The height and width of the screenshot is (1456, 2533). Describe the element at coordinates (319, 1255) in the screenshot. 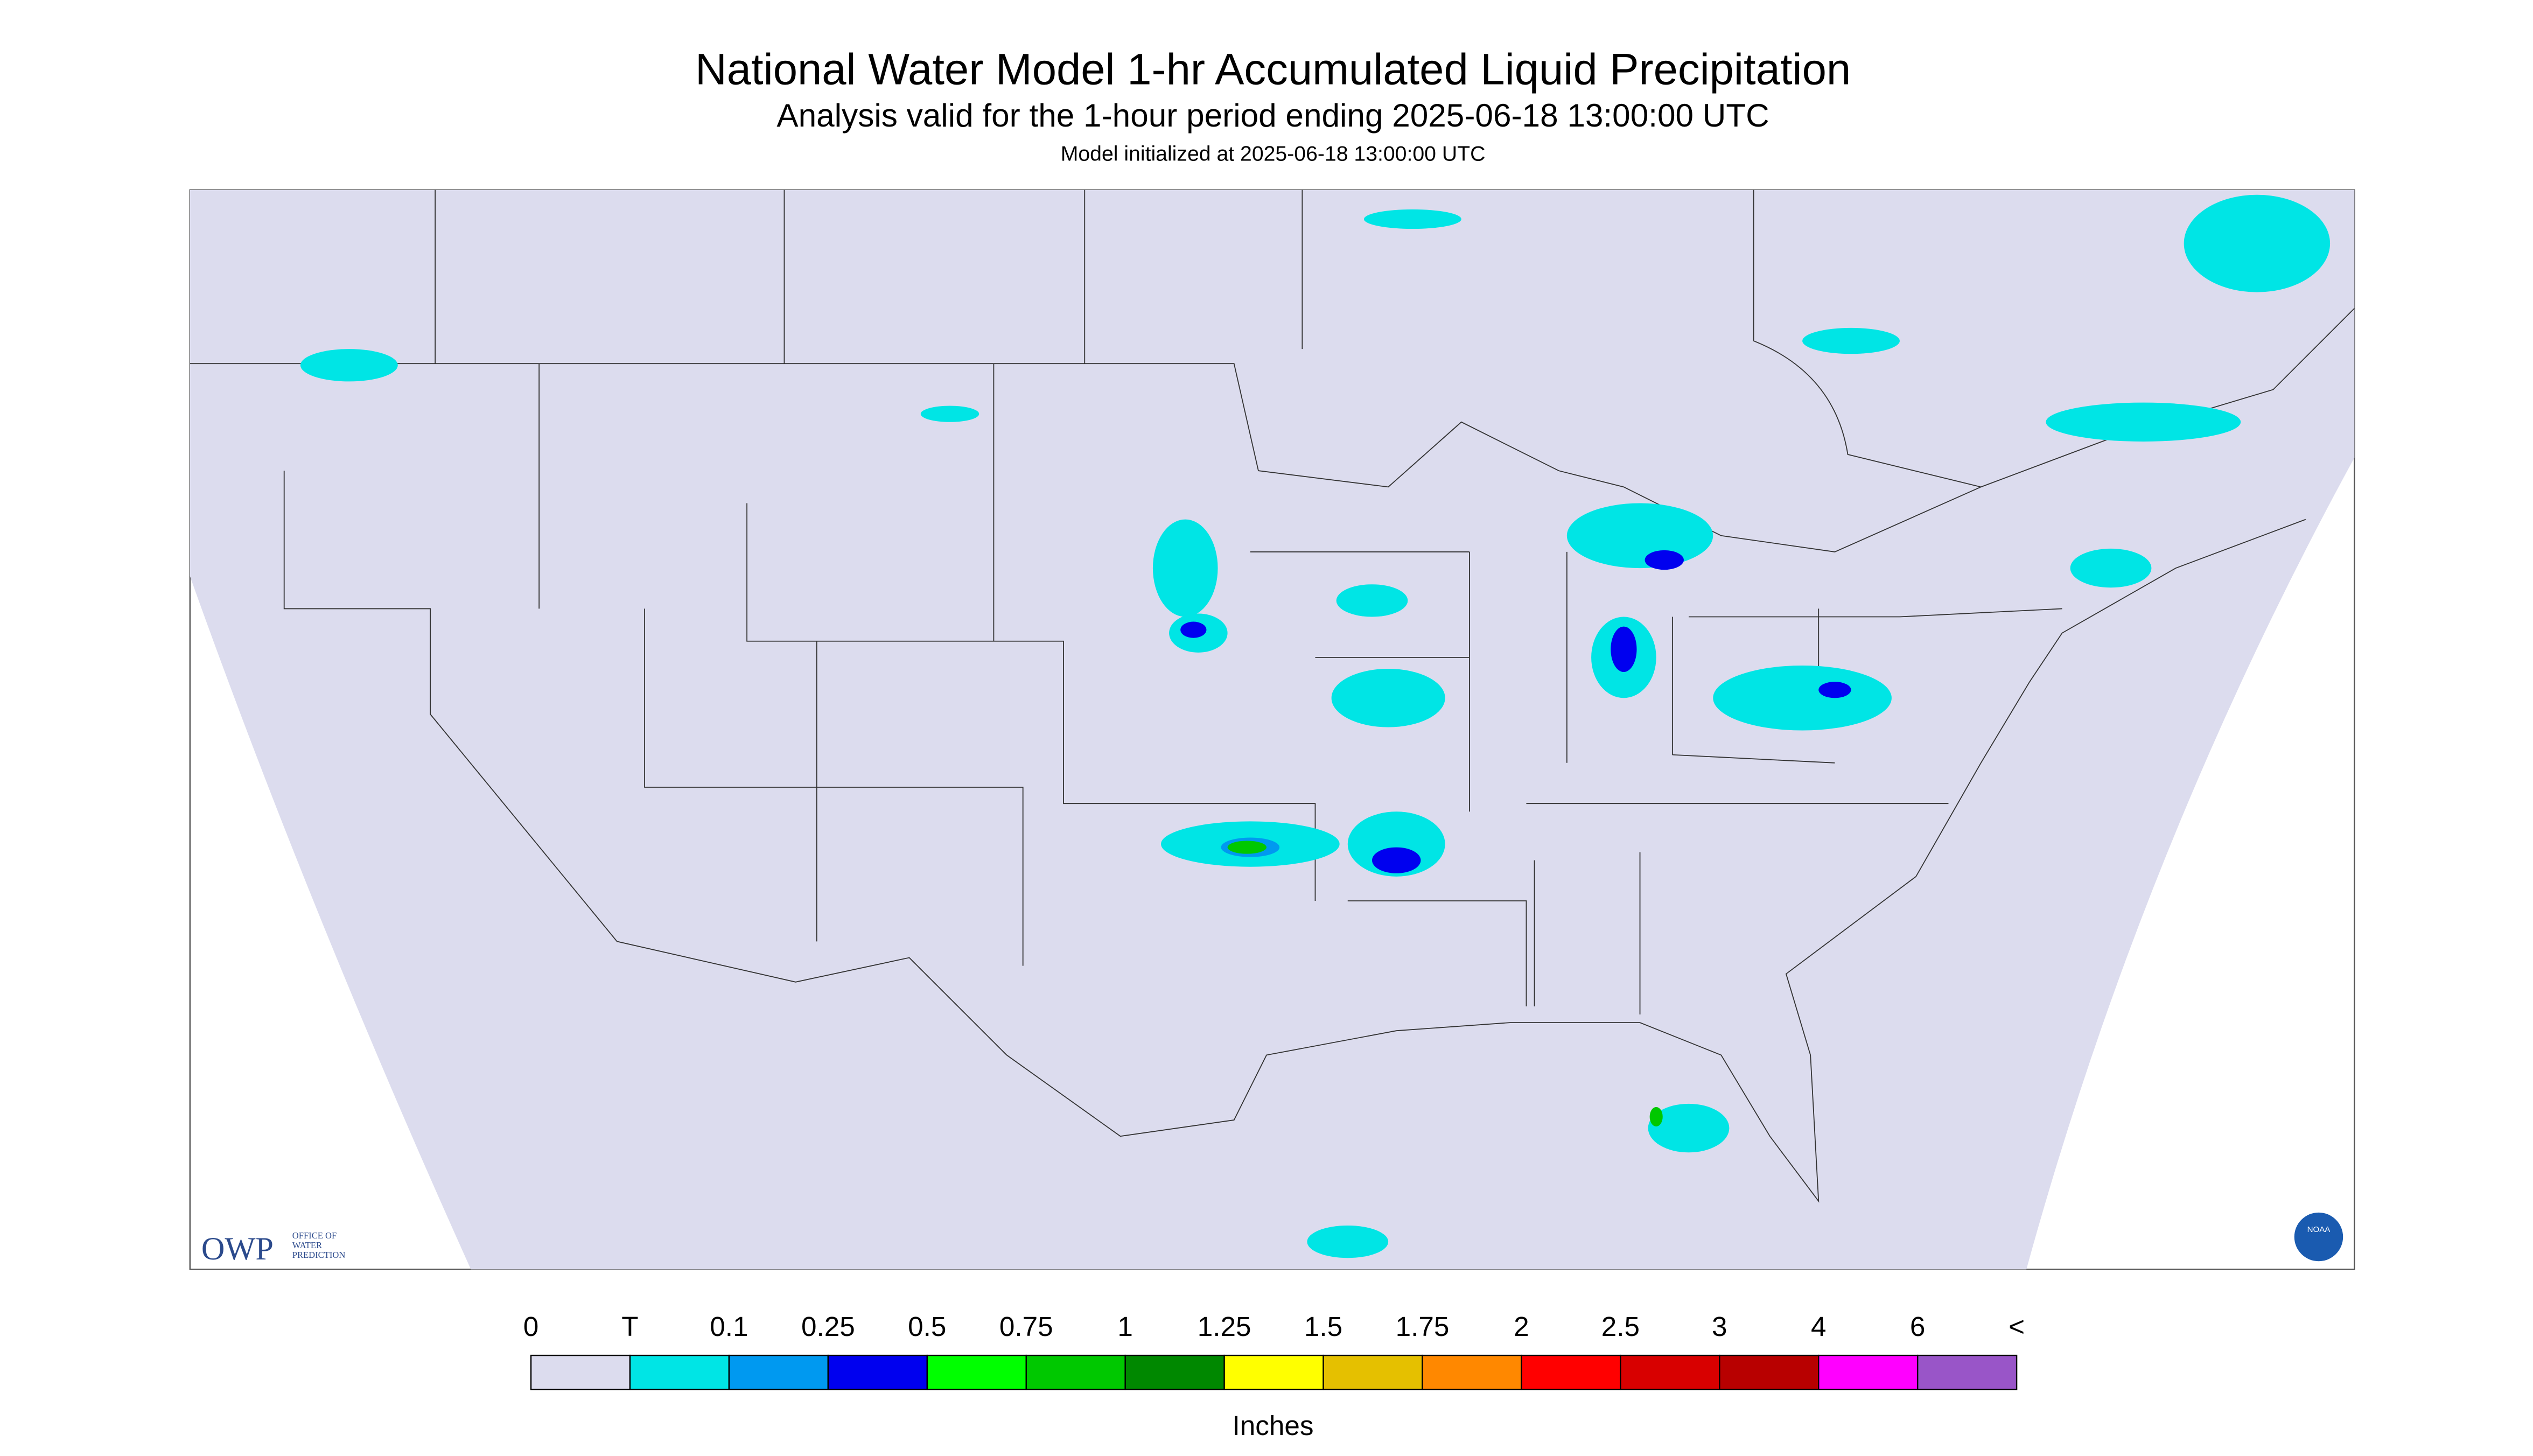

I see `owp-logo-line: PREDICTION` at that location.